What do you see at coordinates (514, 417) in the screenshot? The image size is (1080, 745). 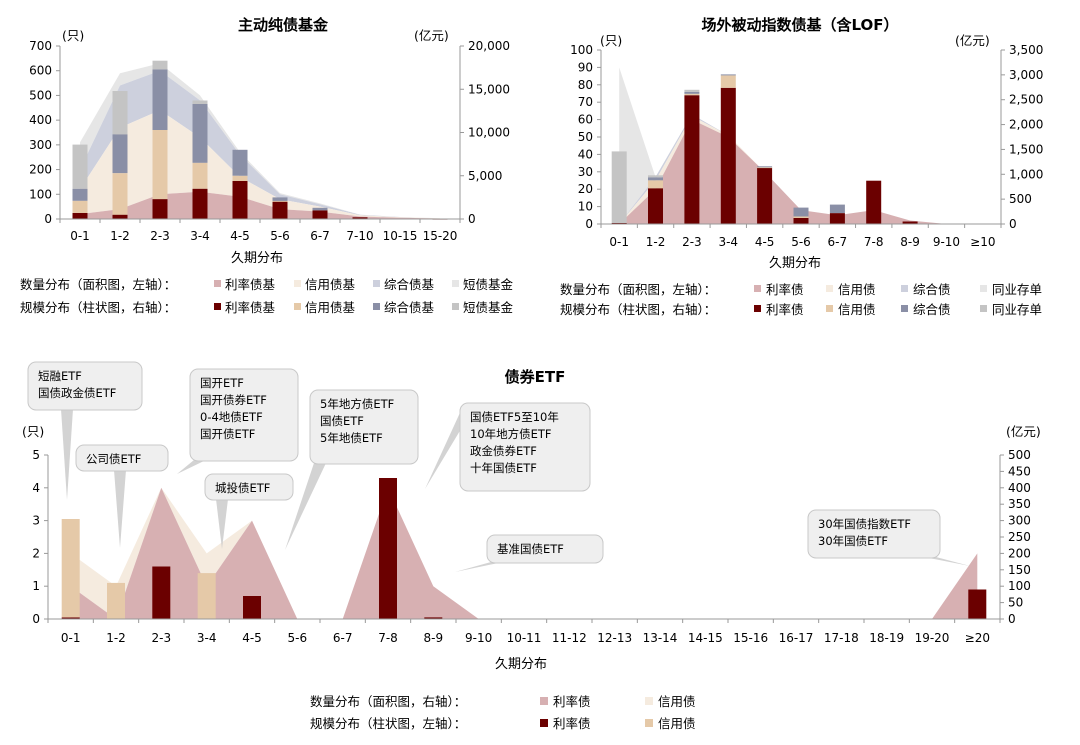 I see `callout-text: 国债ETF5至10年` at bounding box center [514, 417].